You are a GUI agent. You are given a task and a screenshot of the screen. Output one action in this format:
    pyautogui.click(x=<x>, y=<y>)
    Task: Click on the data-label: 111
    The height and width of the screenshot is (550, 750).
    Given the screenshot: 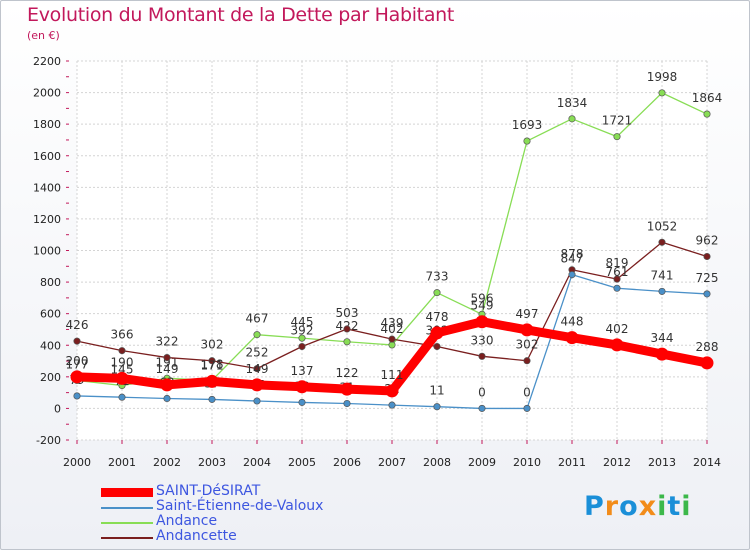 What is the action you would take?
    pyautogui.click(x=392, y=375)
    